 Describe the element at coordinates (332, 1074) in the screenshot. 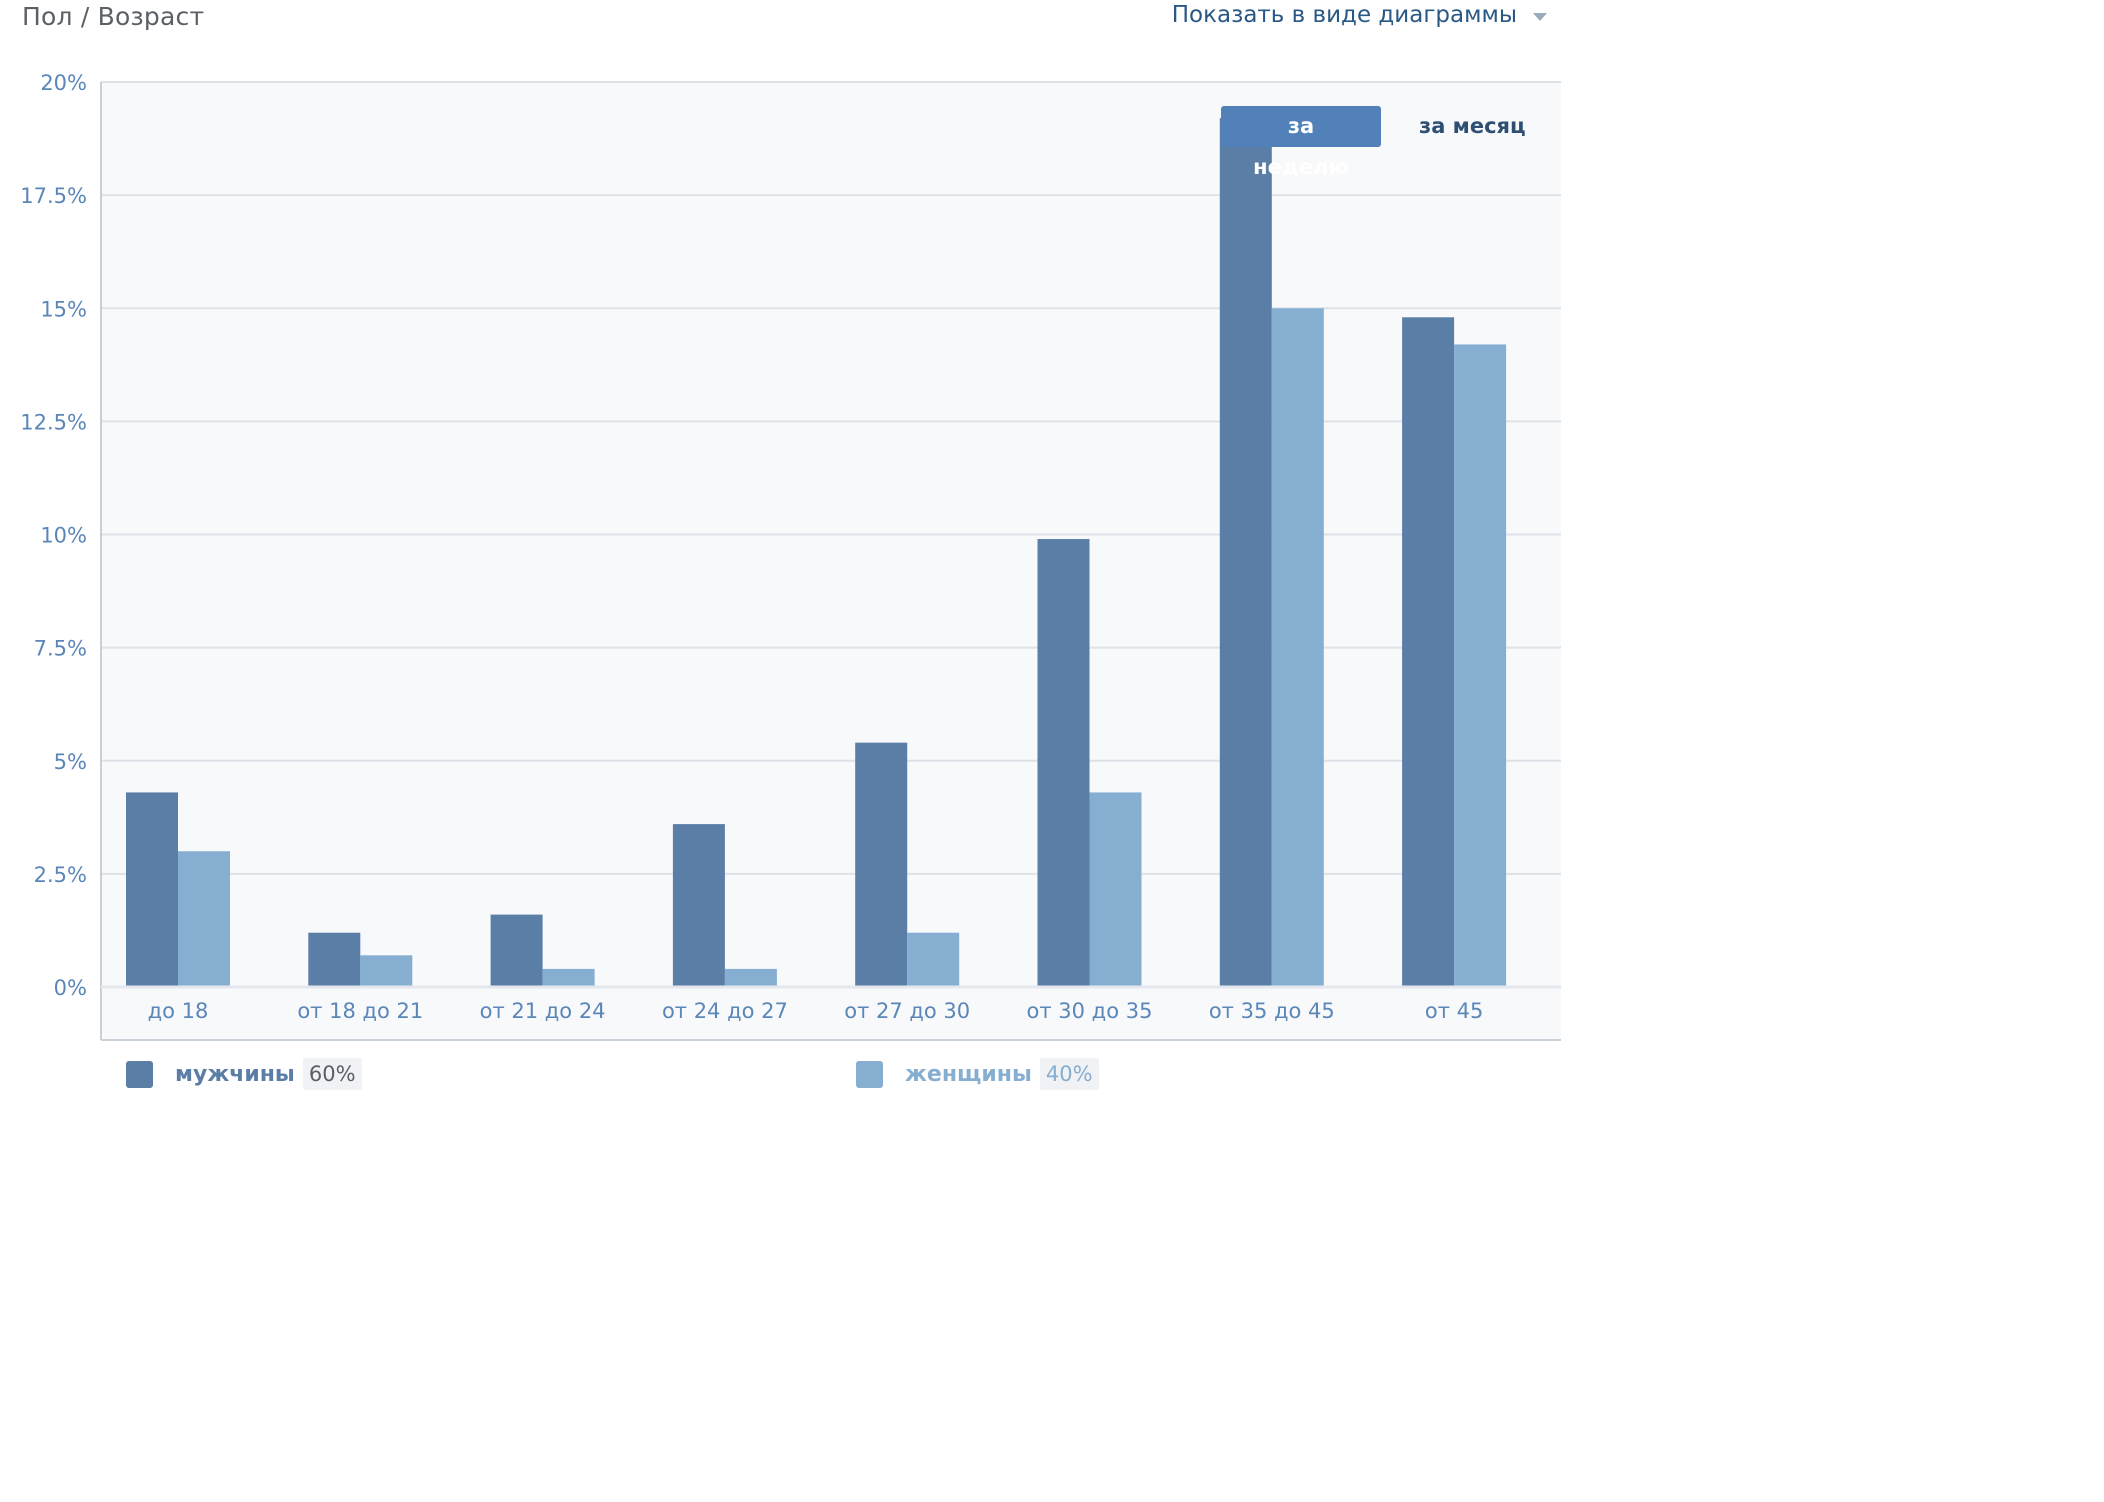

I see `legend-percent-men: 60%` at that location.